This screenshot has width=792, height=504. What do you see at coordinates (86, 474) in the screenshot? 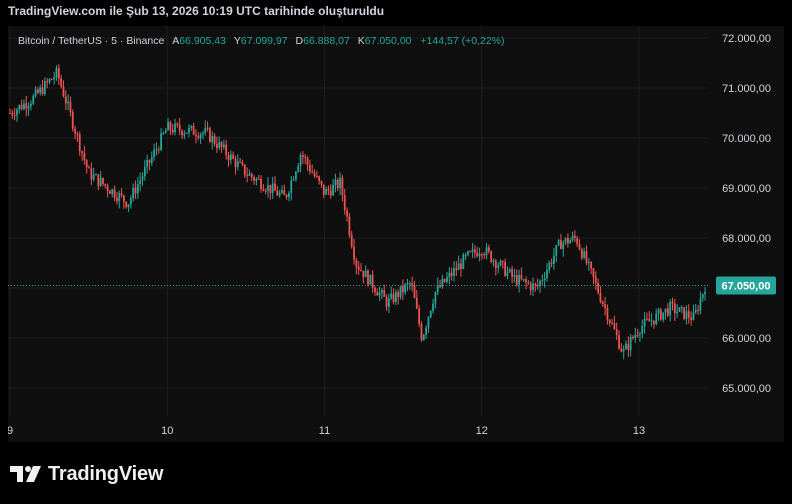
I see `tradingview-logo: TradingView` at bounding box center [86, 474].